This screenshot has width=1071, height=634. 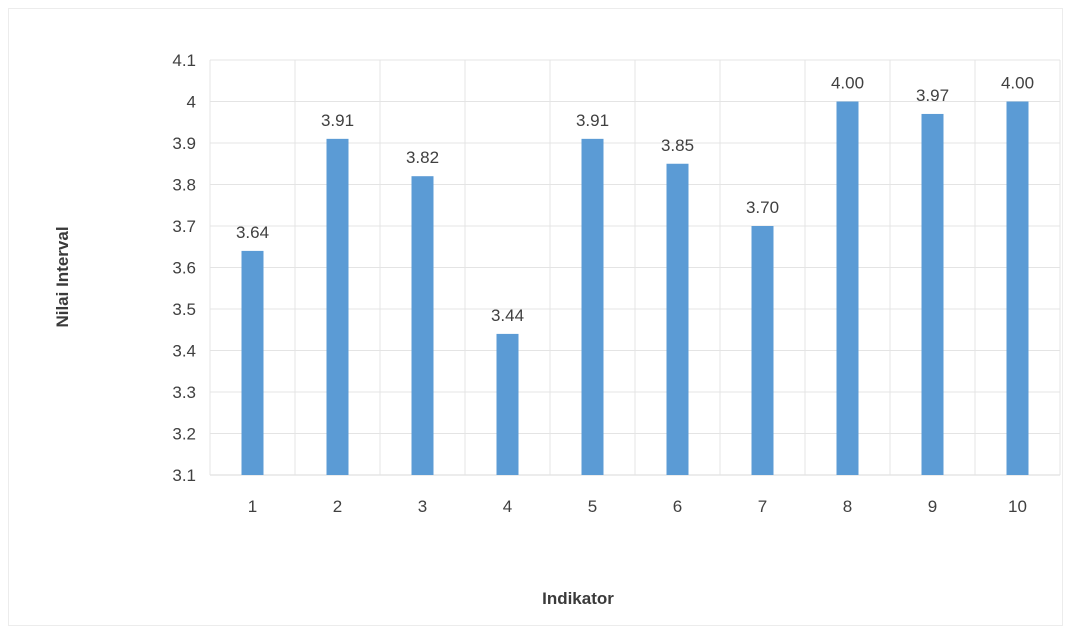 What do you see at coordinates (507, 506) in the screenshot?
I see `x-tick-label: 4` at bounding box center [507, 506].